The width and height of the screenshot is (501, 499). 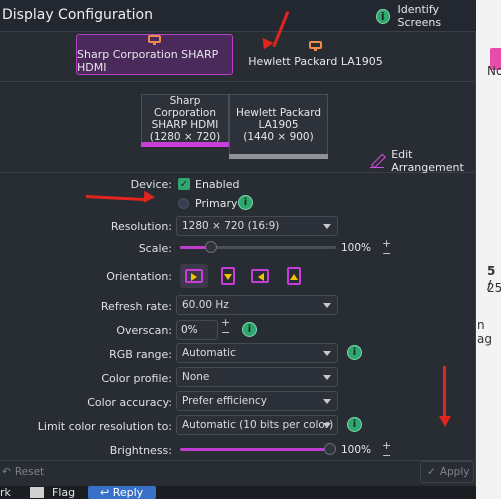 I want to click on identify-screens-button: i Identify Screens, so click(x=426, y=16).